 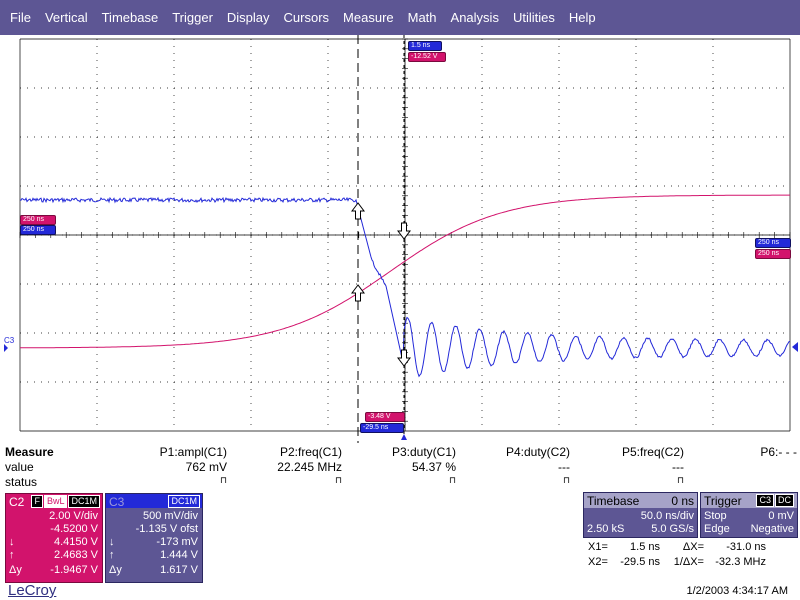 What do you see at coordinates (422, 17) in the screenshot?
I see `menu-math: Math` at bounding box center [422, 17].